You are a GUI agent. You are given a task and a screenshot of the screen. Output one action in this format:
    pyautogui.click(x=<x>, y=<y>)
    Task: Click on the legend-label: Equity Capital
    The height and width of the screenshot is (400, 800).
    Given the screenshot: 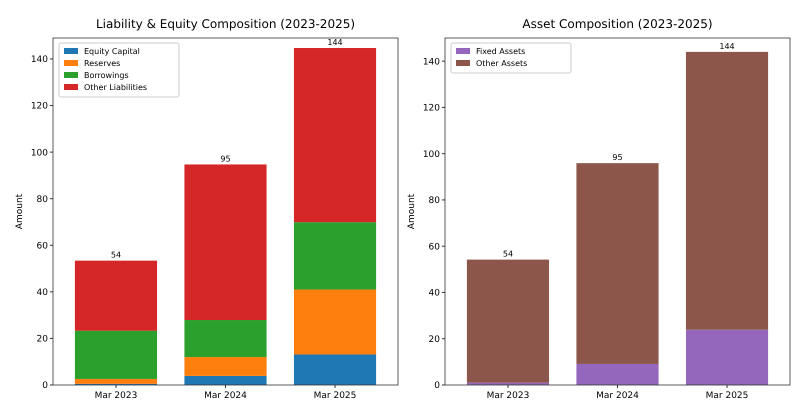 What is the action you would take?
    pyautogui.click(x=112, y=51)
    